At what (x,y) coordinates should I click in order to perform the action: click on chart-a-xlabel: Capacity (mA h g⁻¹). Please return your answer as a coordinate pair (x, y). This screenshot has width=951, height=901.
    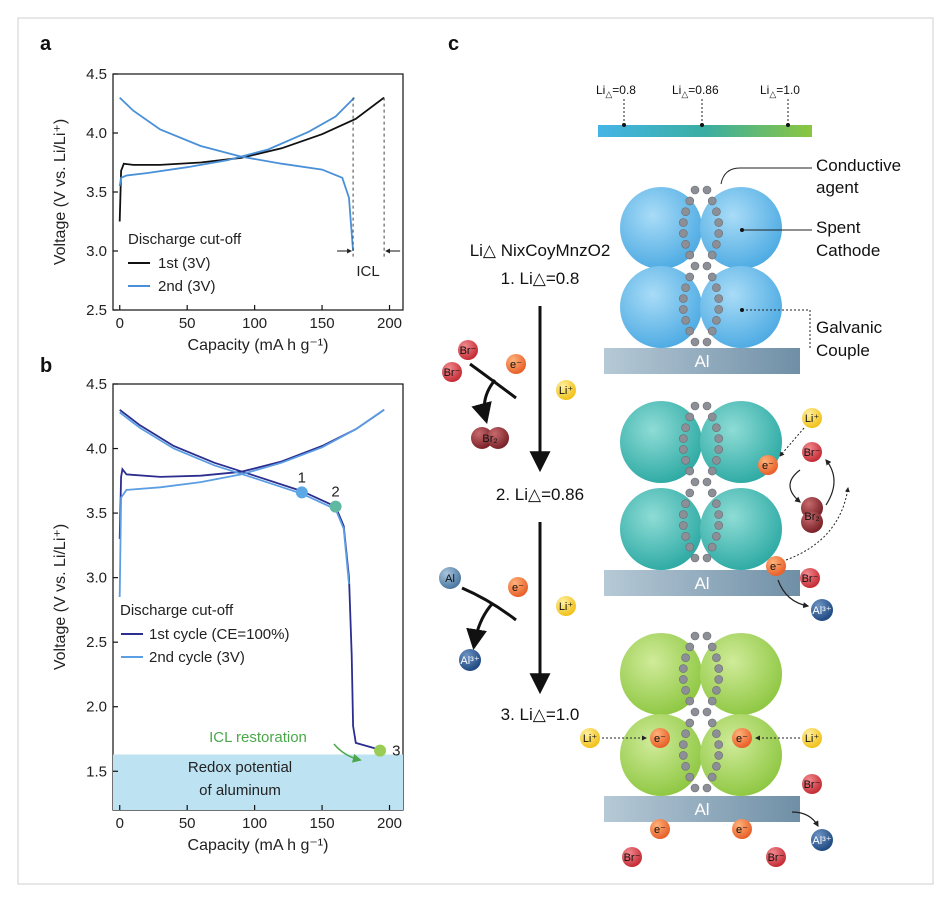
    Looking at the image, I should click on (258, 345).